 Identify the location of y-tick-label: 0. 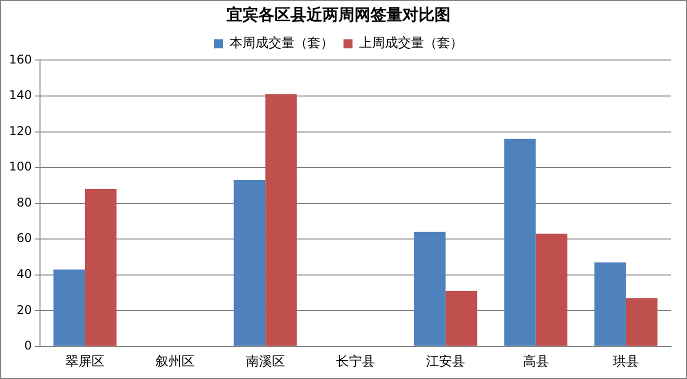
(28, 345).